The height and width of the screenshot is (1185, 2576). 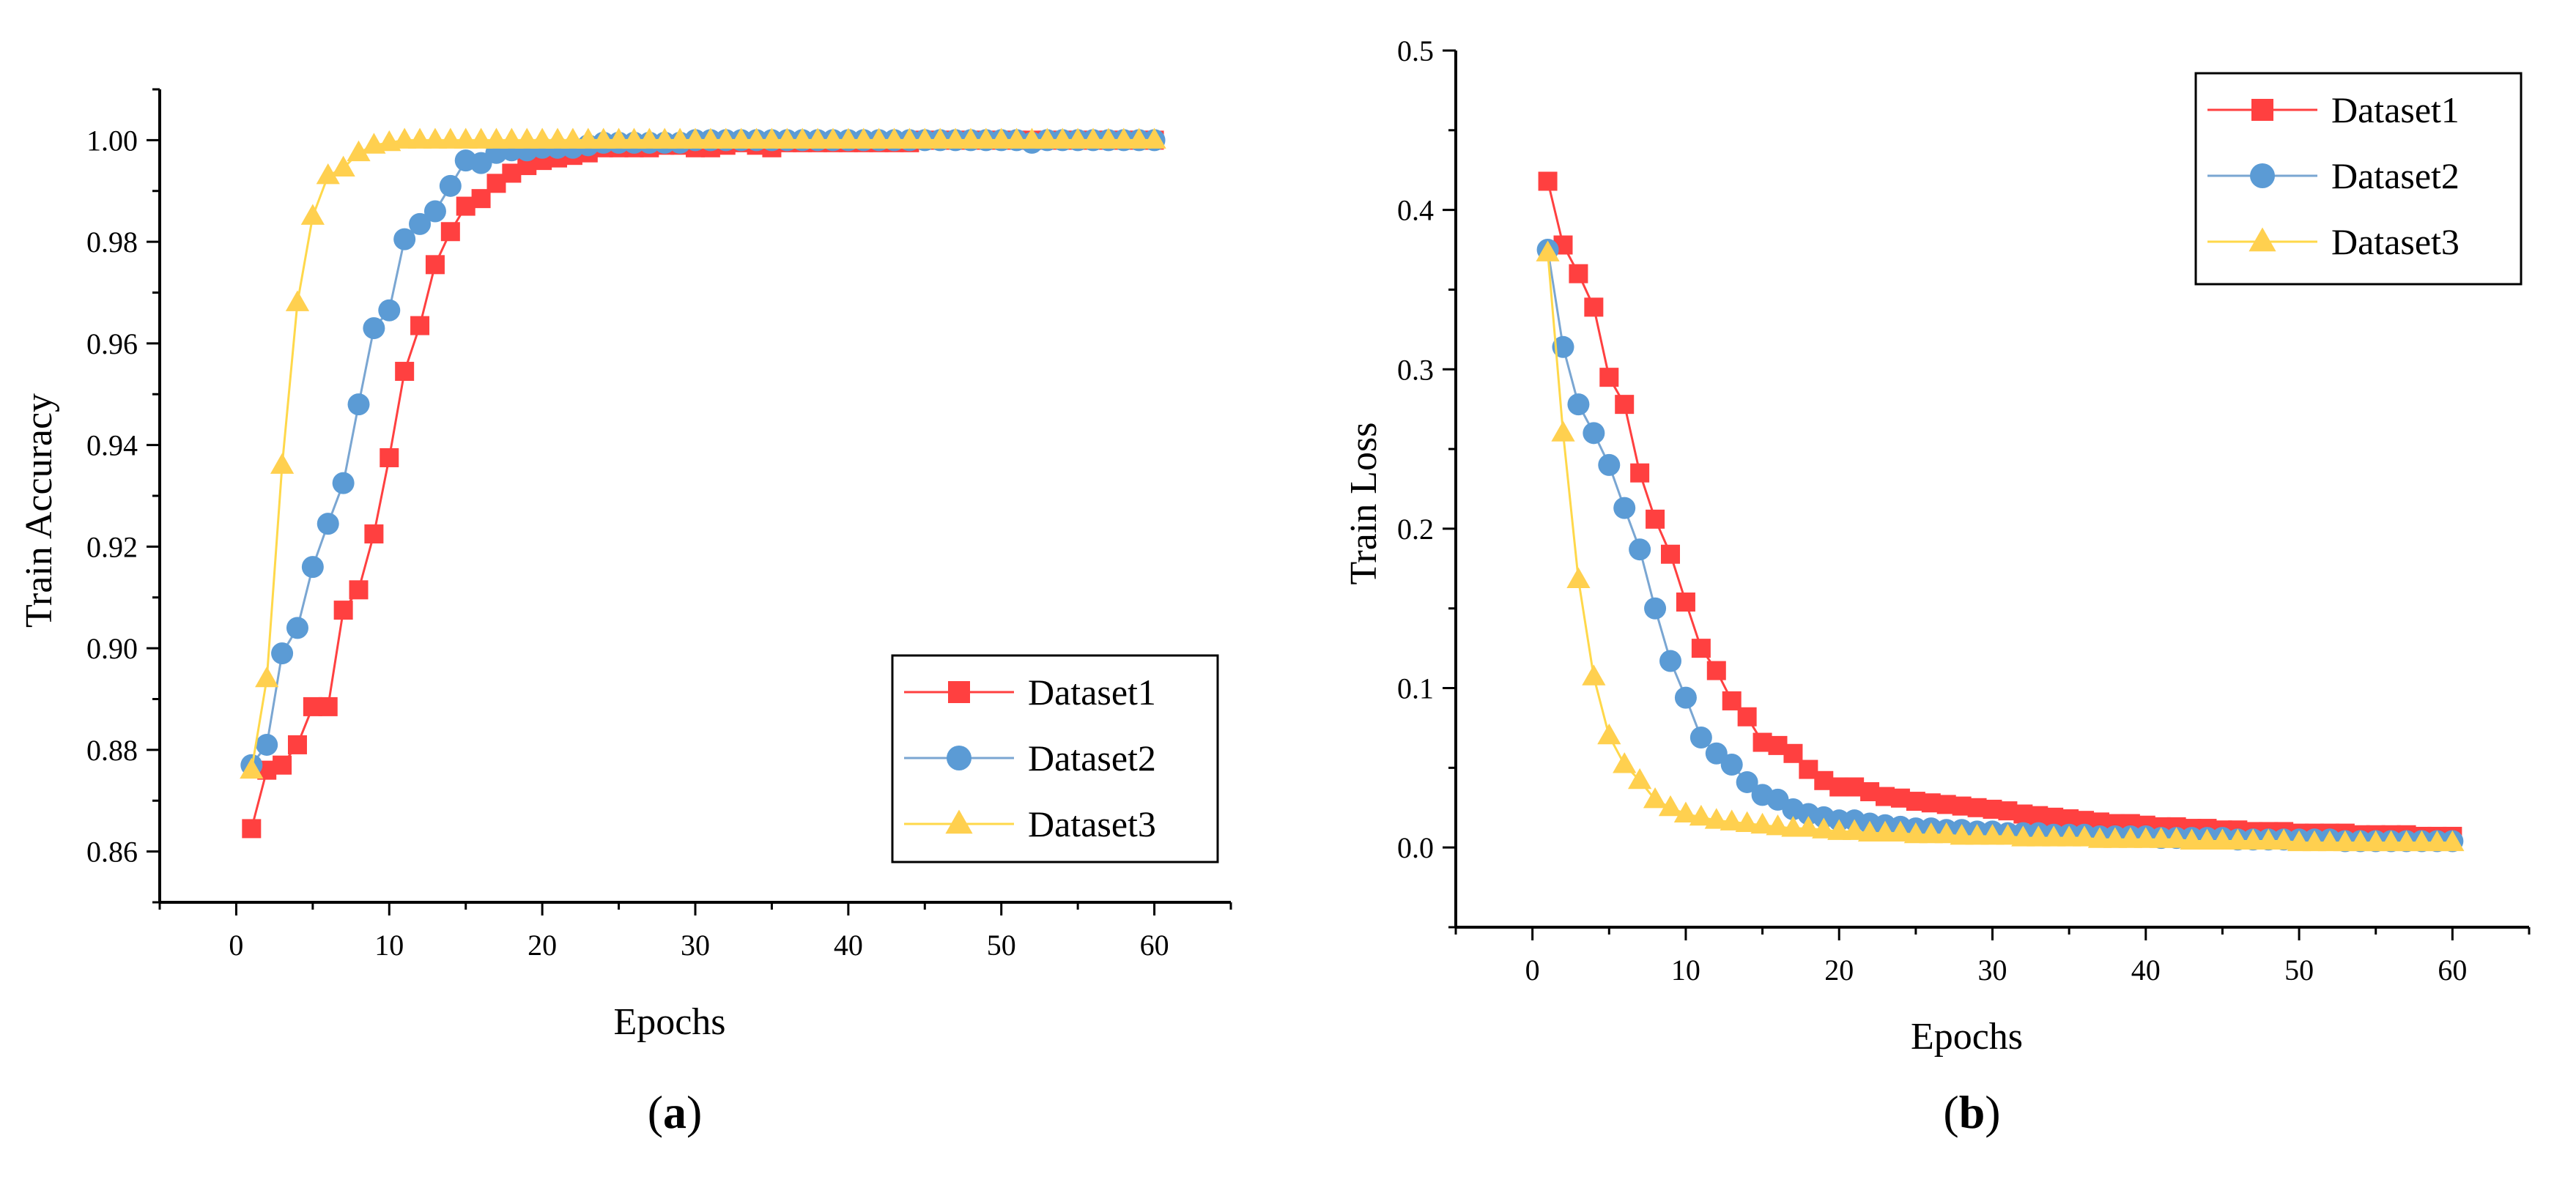 I want to click on panel-label: (a), so click(x=675, y=1112).